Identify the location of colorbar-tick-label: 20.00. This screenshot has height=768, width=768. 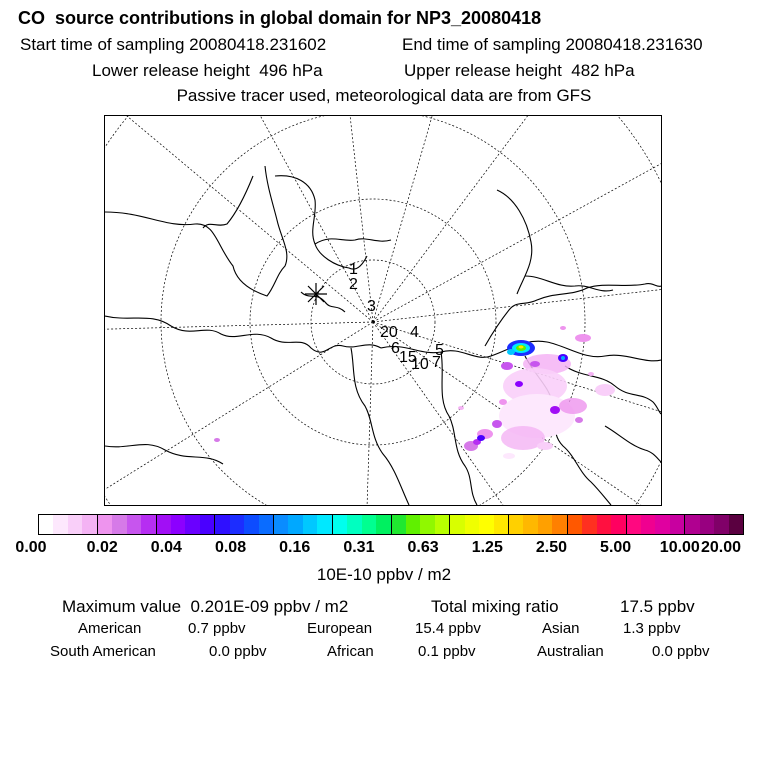
(721, 547).